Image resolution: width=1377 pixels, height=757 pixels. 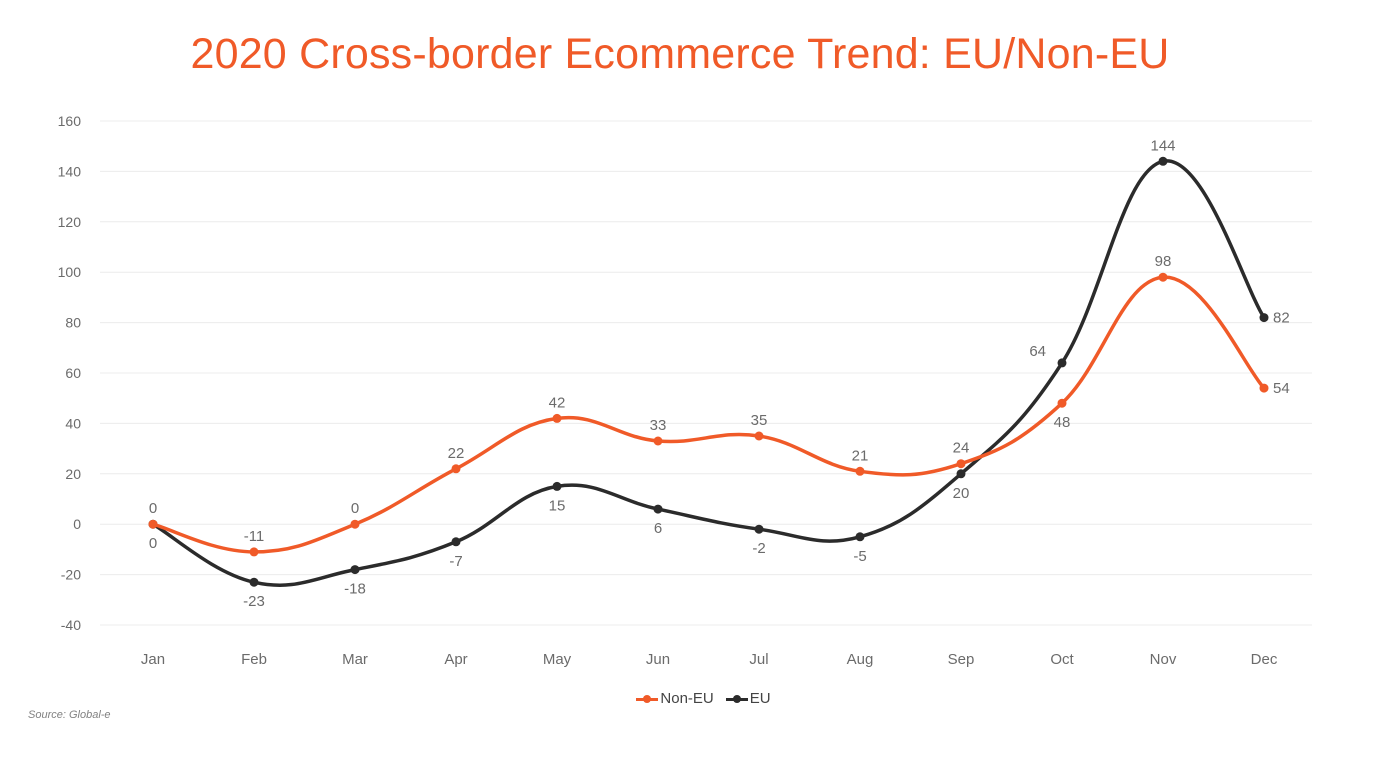 I want to click on data-label-non-eu: 35, so click(x=759, y=420).